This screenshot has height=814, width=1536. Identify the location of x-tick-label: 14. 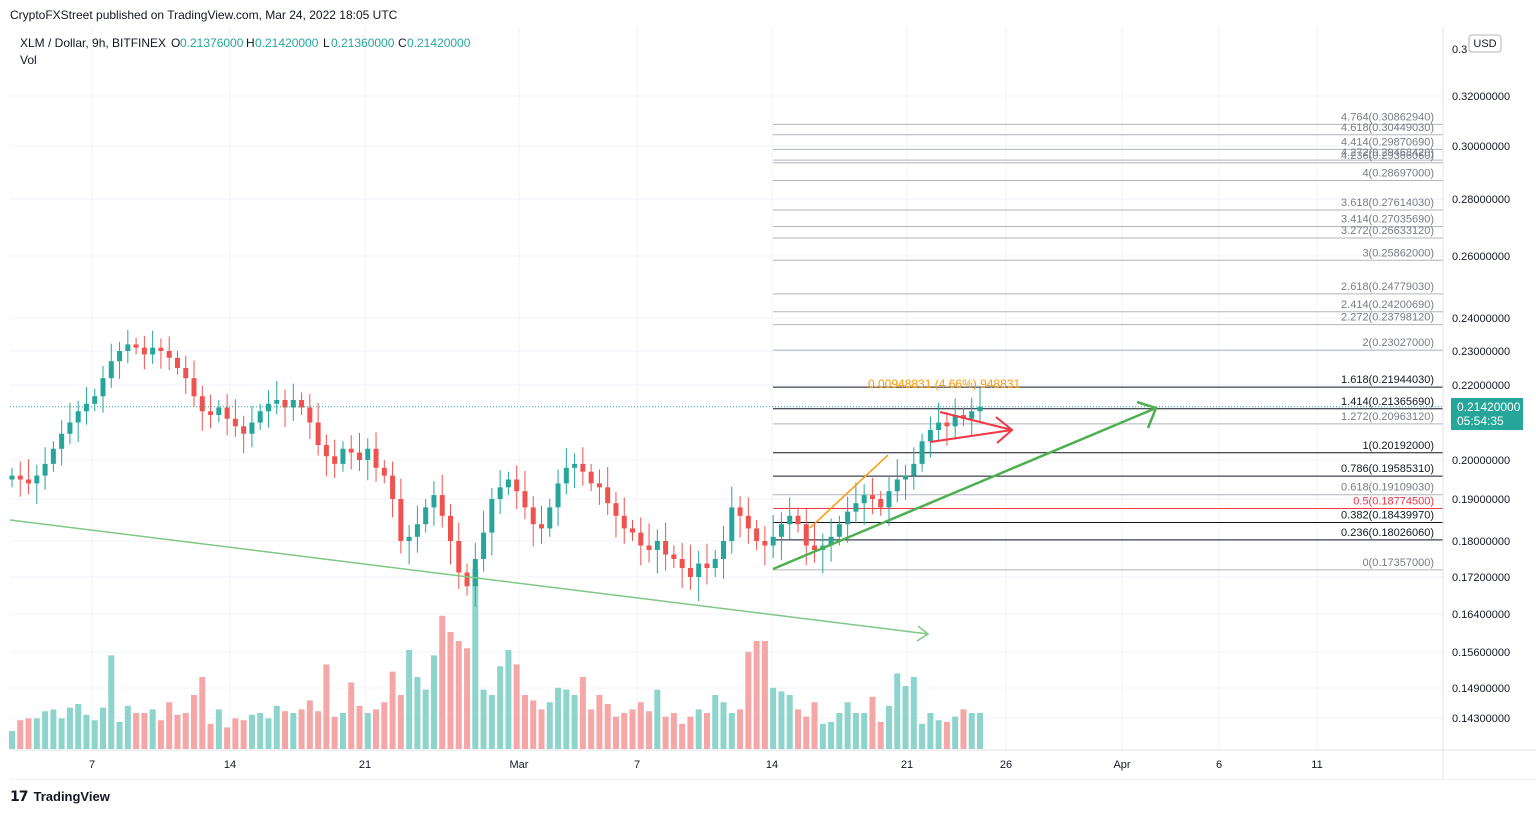
(230, 765).